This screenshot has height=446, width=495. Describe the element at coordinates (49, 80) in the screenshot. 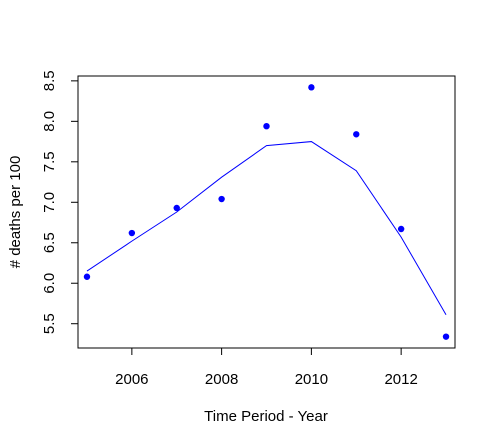

I see `y-tick-label: 8.5` at that location.